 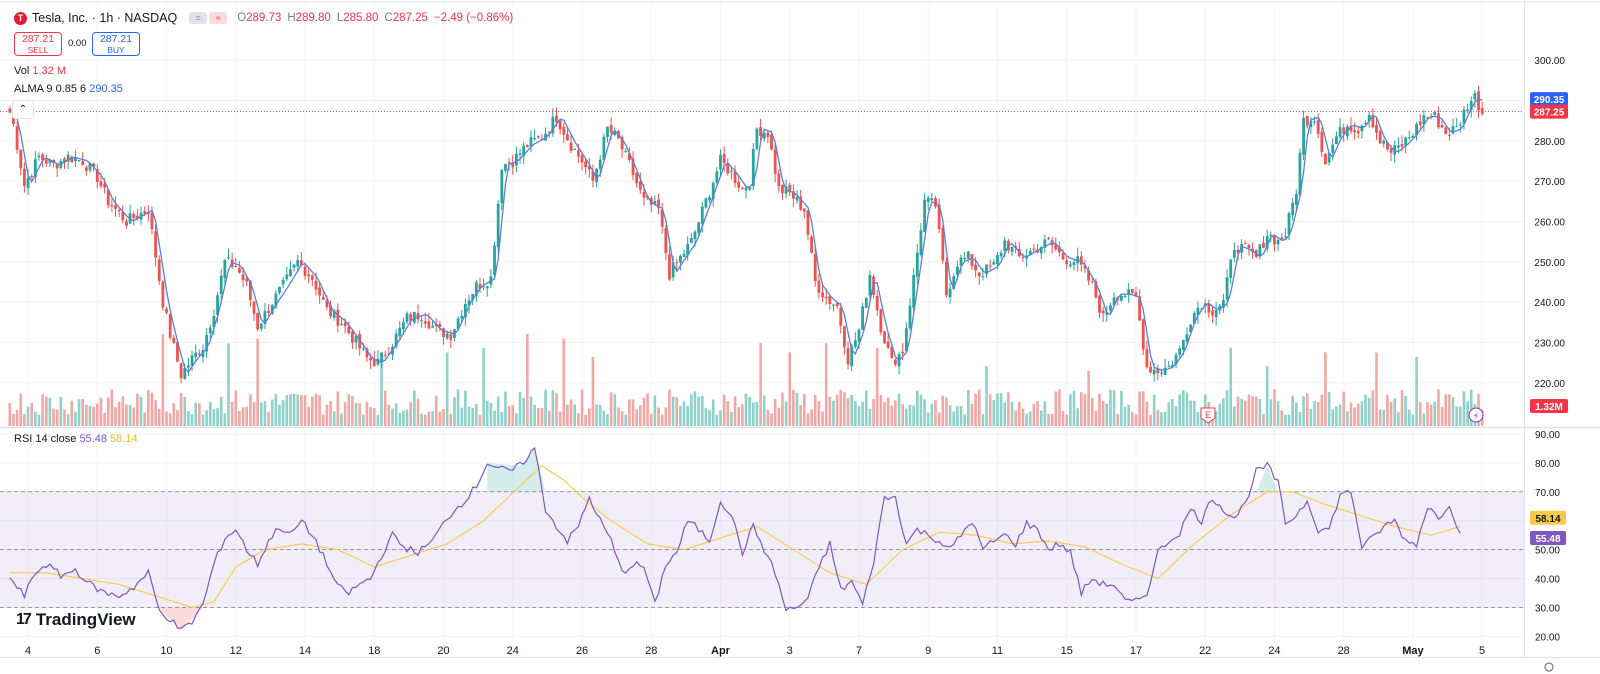 I want to click on collapse-legend-button: ⌃, so click(x=23, y=109).